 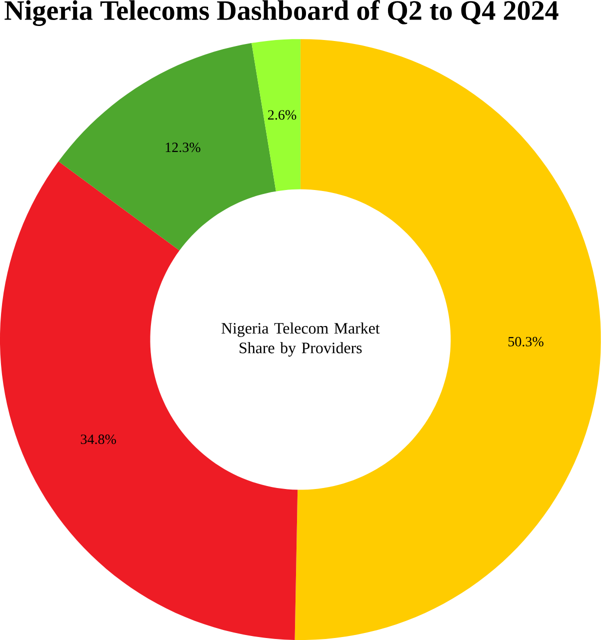 I want to click on text: Nigeria Telecom Market Share by Providers, so click(x=301, y=339).